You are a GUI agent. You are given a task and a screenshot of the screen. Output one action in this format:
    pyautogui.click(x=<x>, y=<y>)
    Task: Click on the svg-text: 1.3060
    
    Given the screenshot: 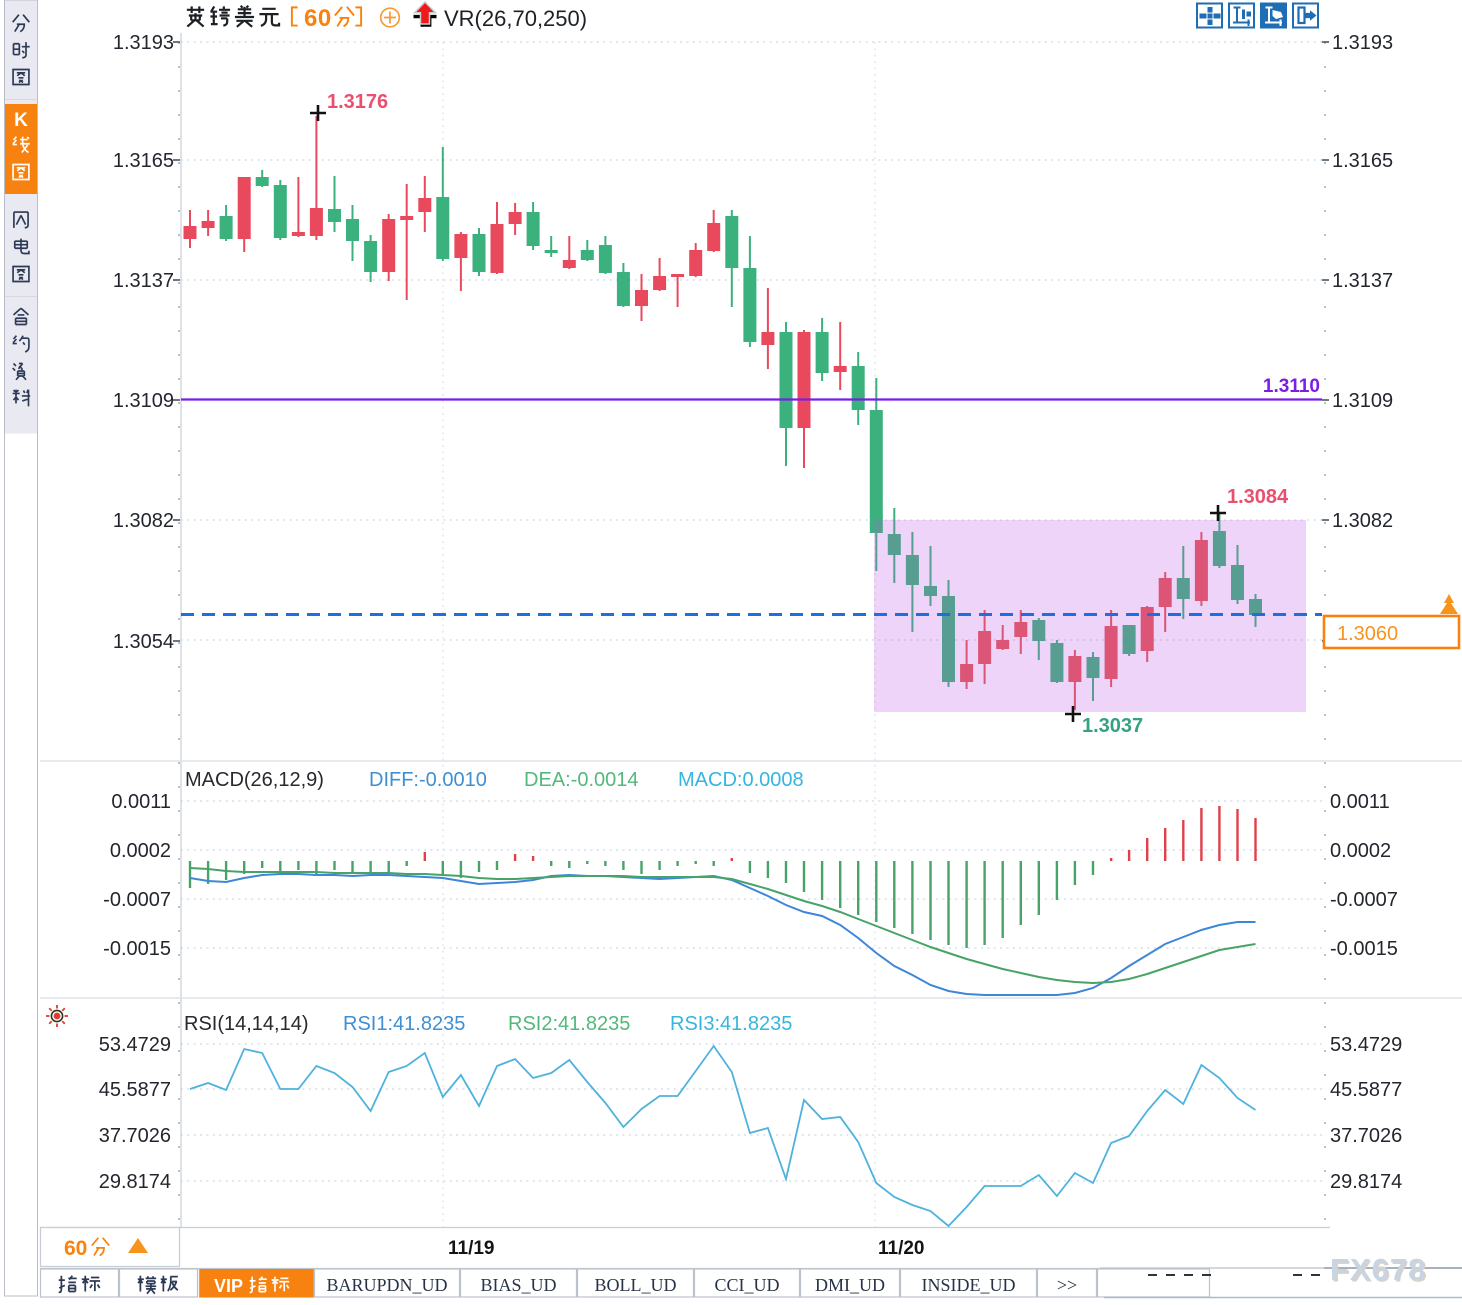 What is the action you would take?
    pyautogui.click(x=1367, y=634)
    